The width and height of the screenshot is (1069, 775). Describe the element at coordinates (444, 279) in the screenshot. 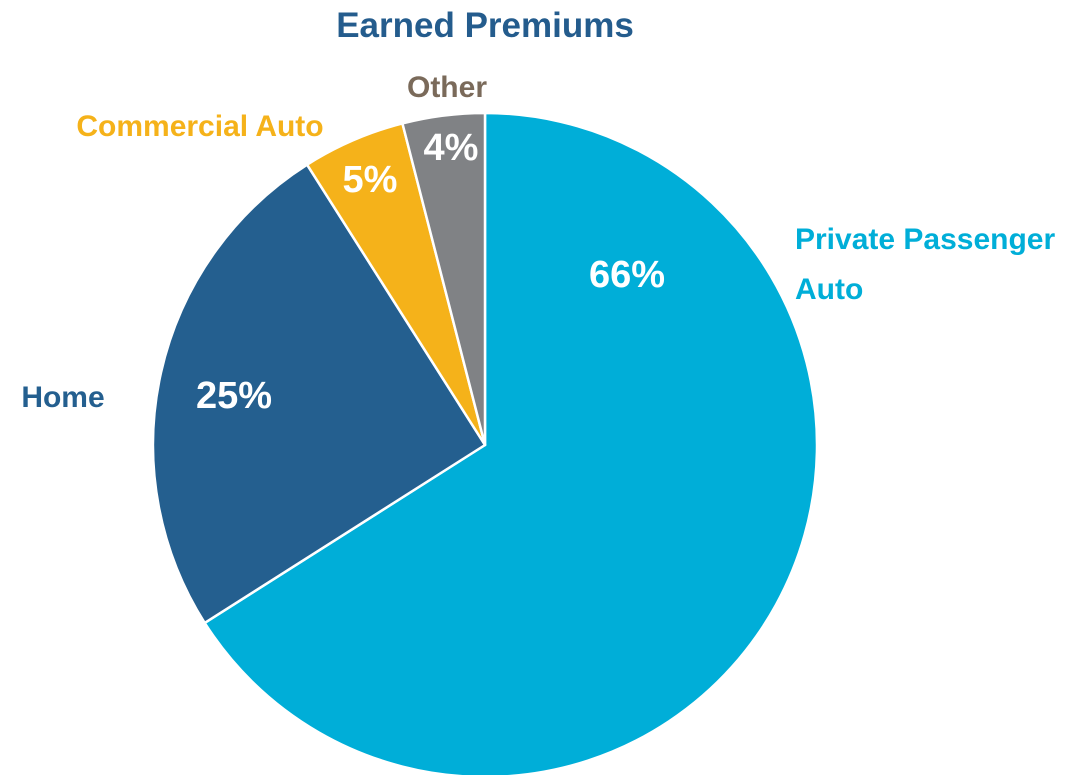

I see `pie-slice` at that location.